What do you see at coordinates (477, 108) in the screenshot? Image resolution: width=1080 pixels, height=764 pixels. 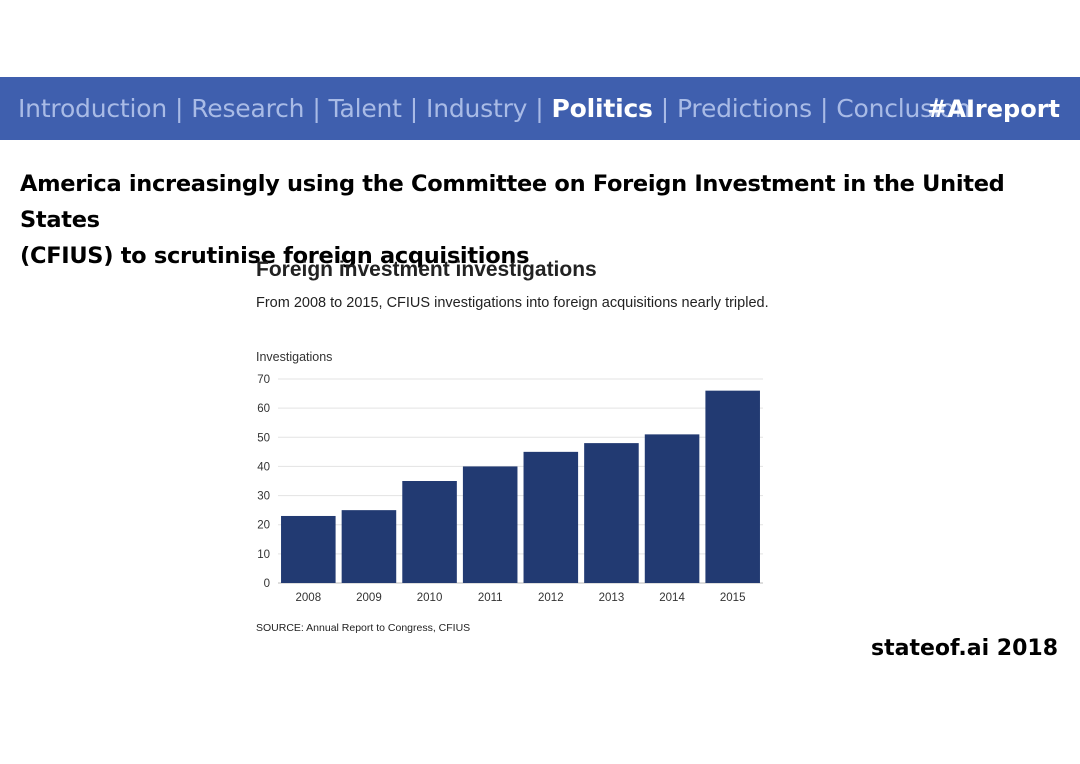 I see `nav-item-industry: Industry` at bounding box center [477, 108].